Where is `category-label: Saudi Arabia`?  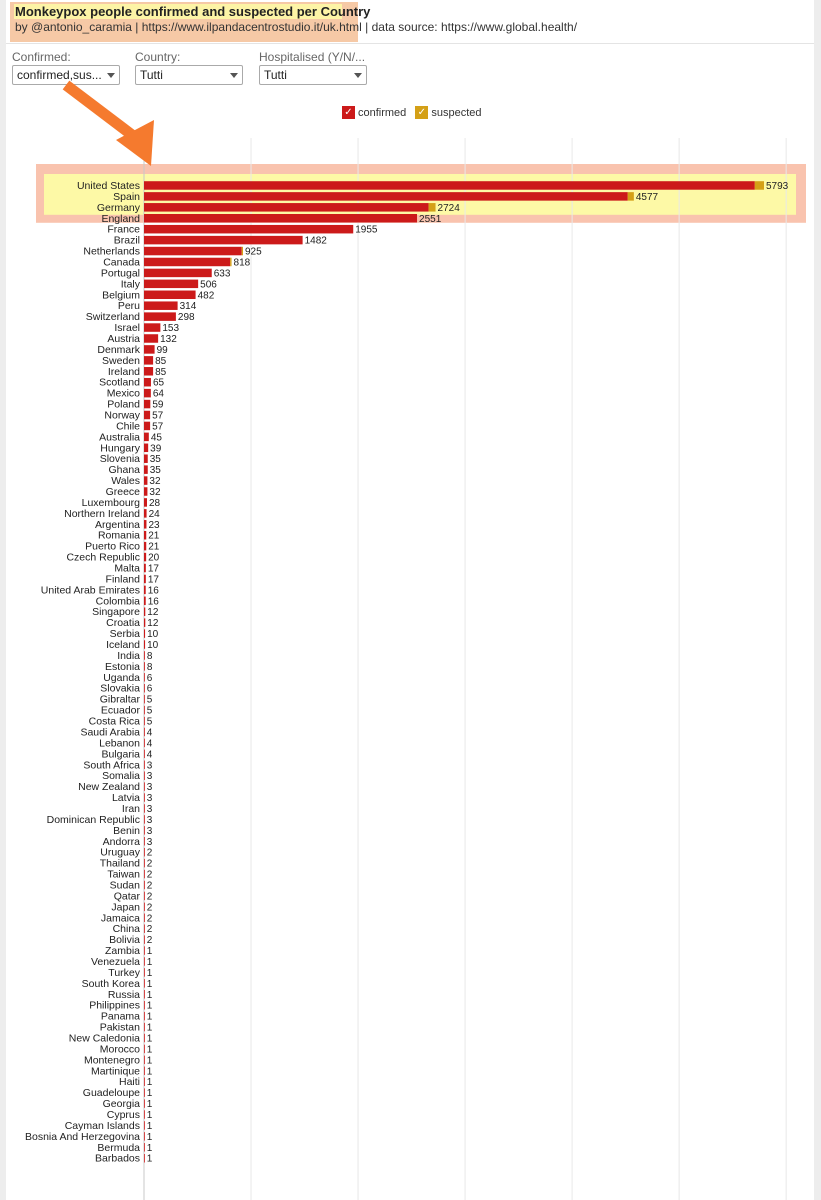 category-label: Saudi Arabia is located at coordinates (110, 732).